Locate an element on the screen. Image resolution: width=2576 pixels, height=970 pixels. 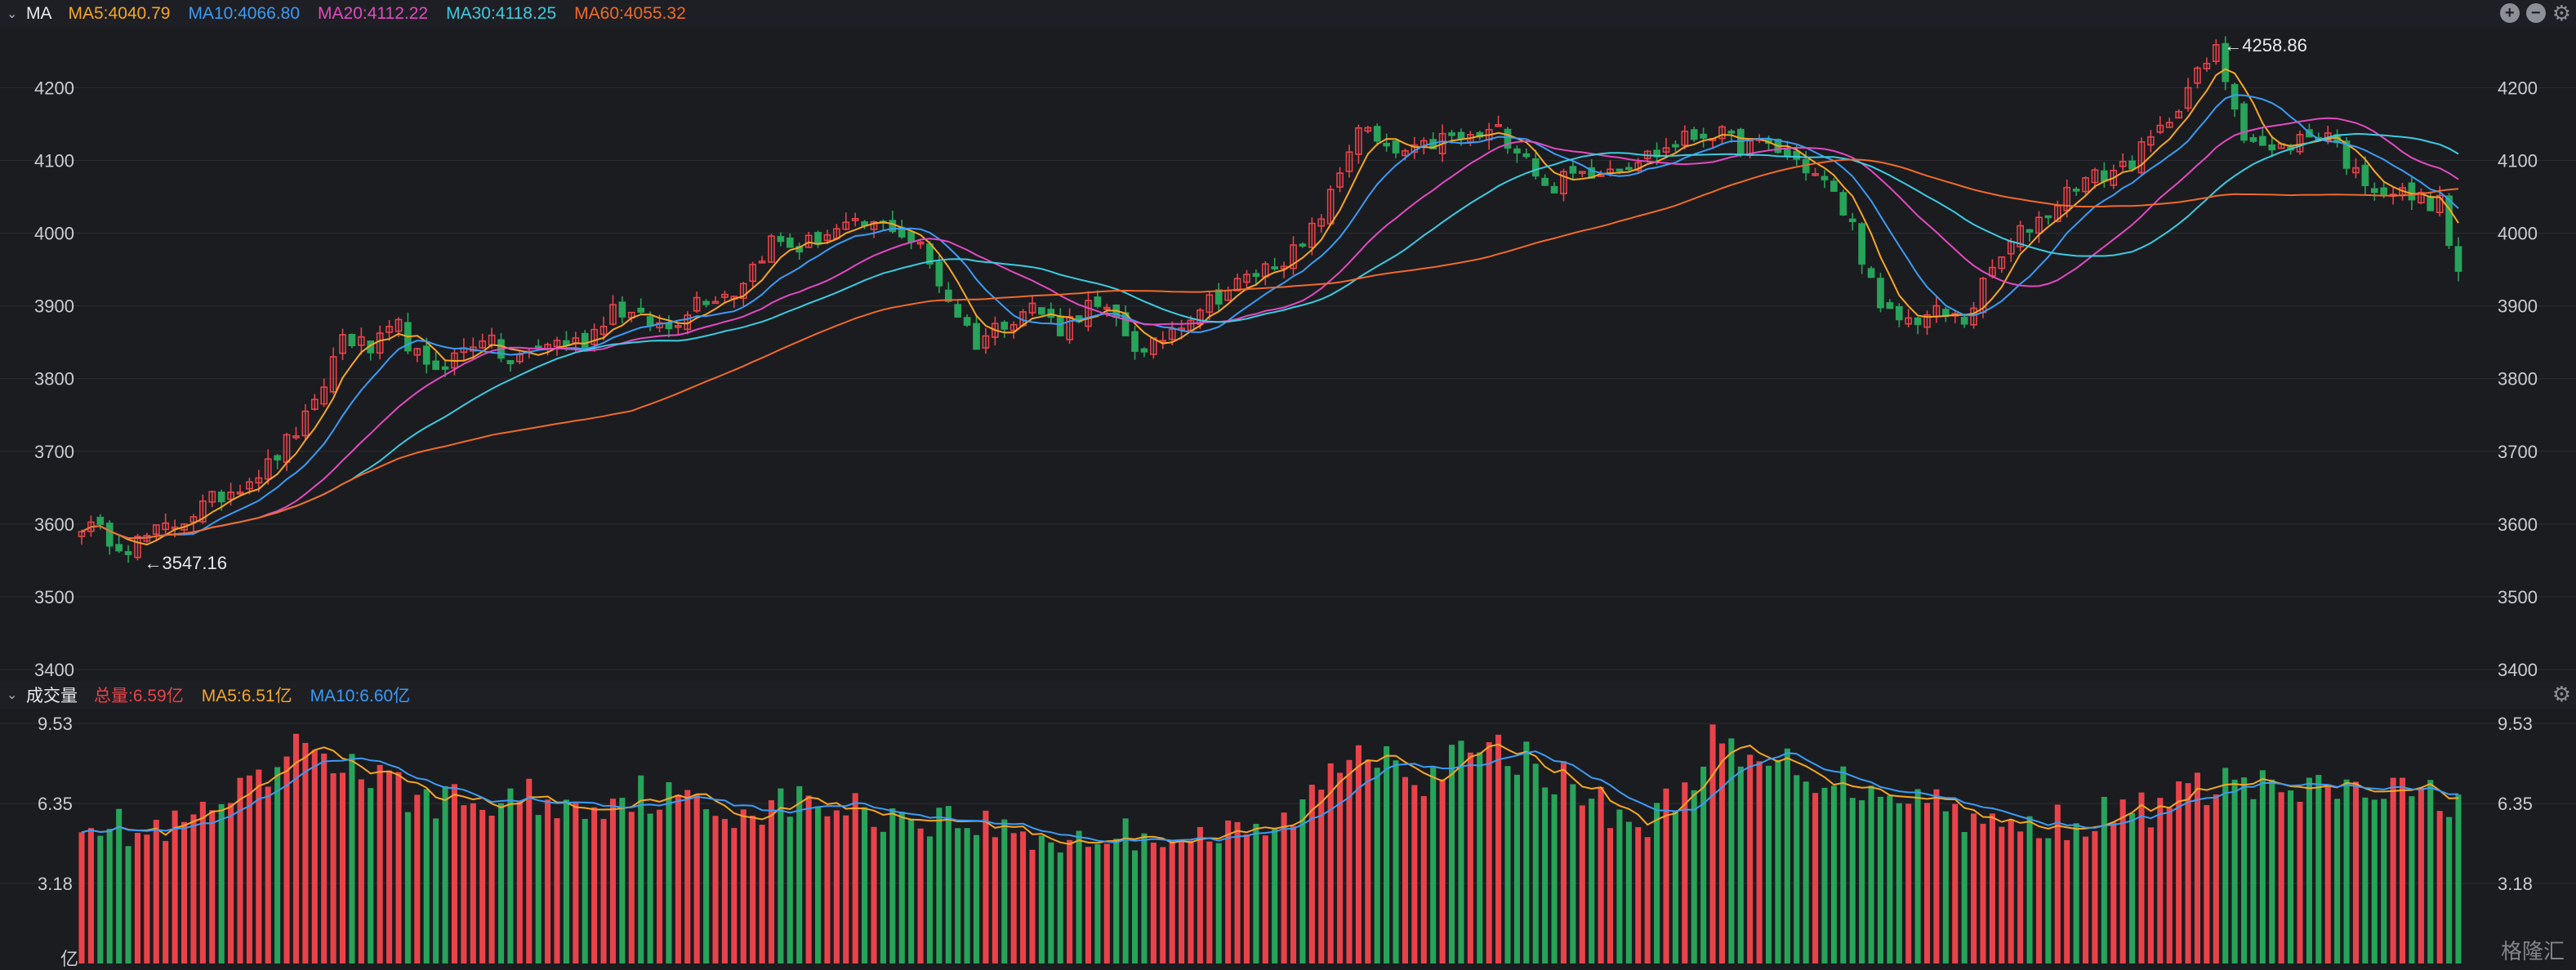
volume-panel-tools: ⚙ is located at coordinates (2561, 694).